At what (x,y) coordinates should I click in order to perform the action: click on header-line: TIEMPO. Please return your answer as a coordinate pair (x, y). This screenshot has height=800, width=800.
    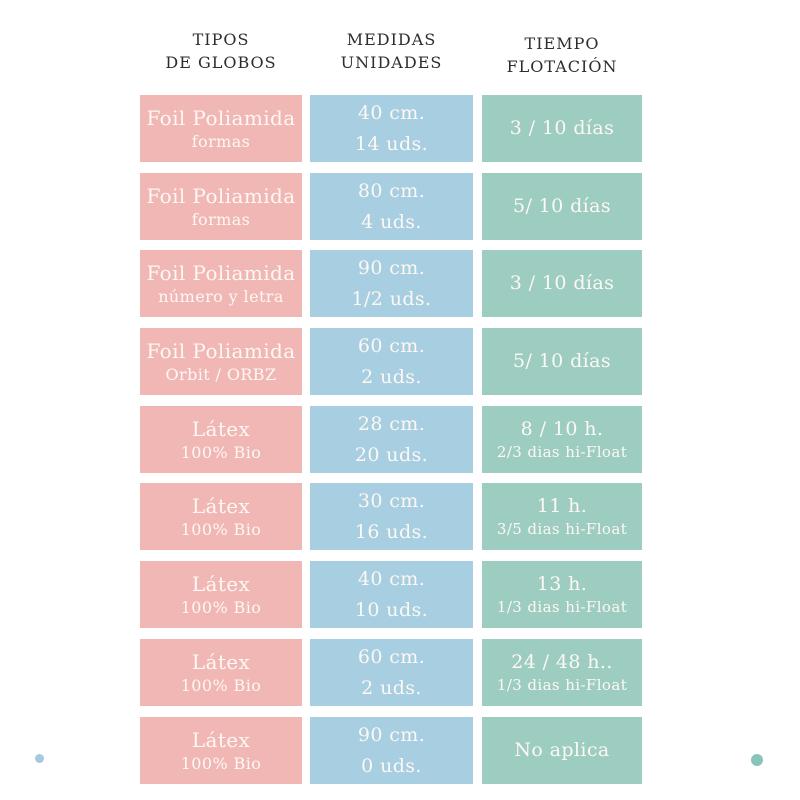
    Looking at the image, I should click on (562, 43).